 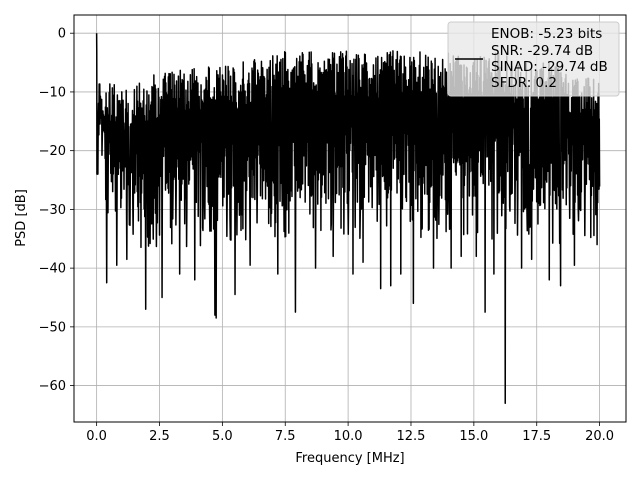 What do you see at coordinates (542, 51) in the screenshot?
I see `legend-entry-snr: SNR: -29.74 dB` at bounding box center [542, 51].